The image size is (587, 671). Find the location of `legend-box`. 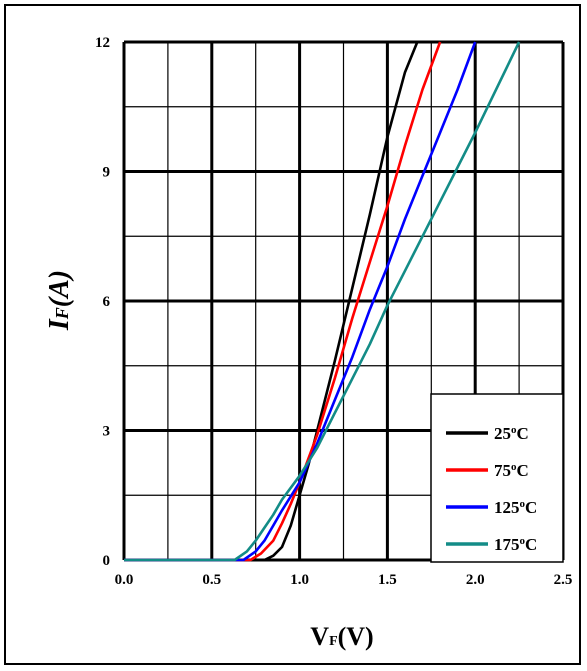

legend-box is located at coordinates (497, 478).